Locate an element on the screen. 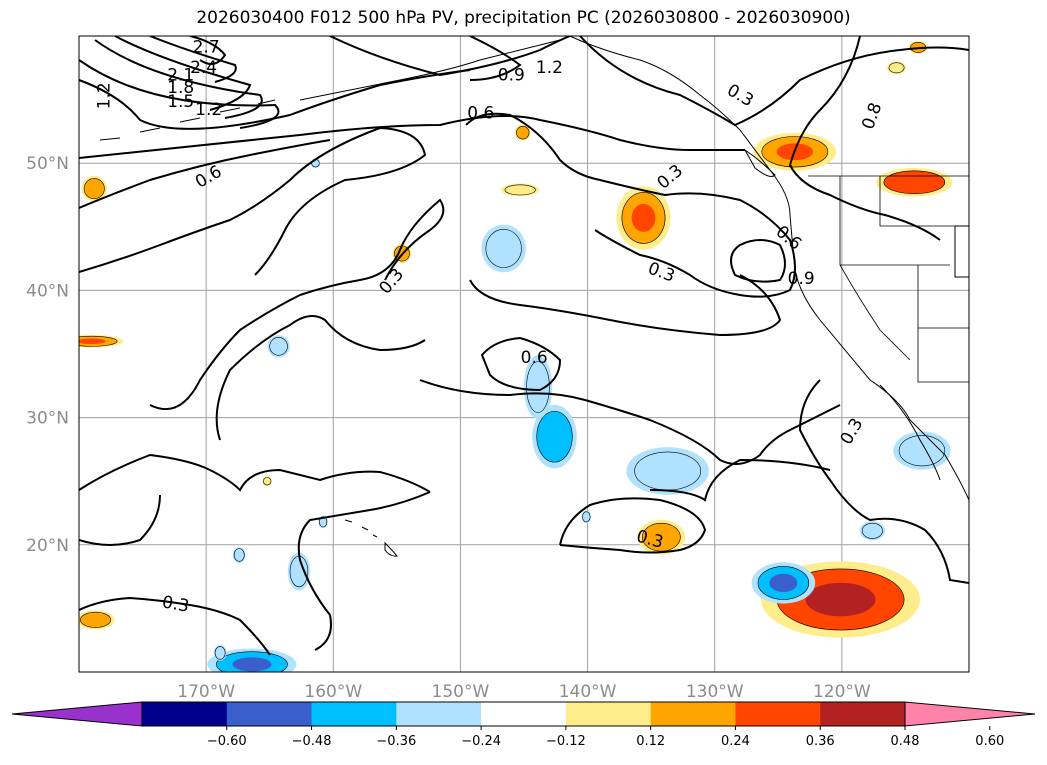 The height and width of the screenshot is (765, 1047). pv-contour-label: 1.5 is located at coordinates (180, 102).